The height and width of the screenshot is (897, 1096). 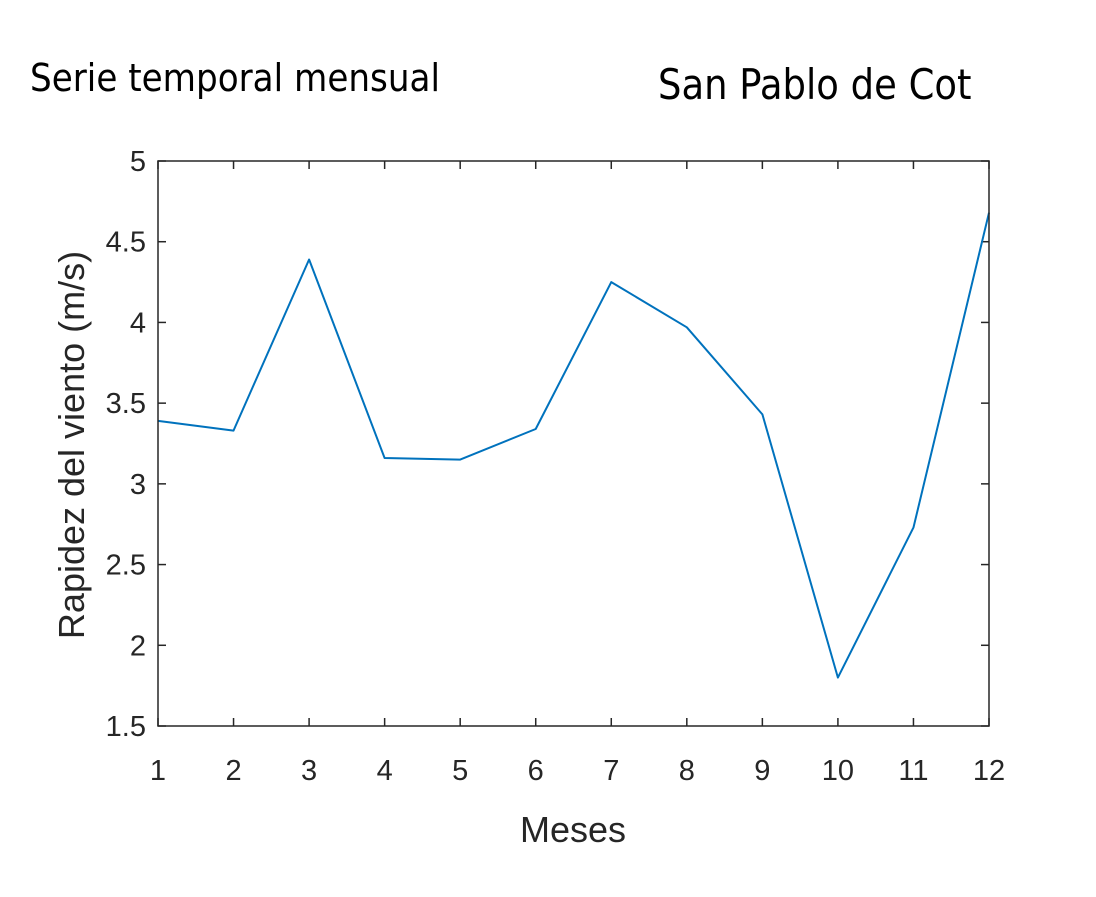 What do you see at coordinates (126, 566) in the screenshot?
I see `y-tick-label: 2.5` at bounding box center [126, 566].